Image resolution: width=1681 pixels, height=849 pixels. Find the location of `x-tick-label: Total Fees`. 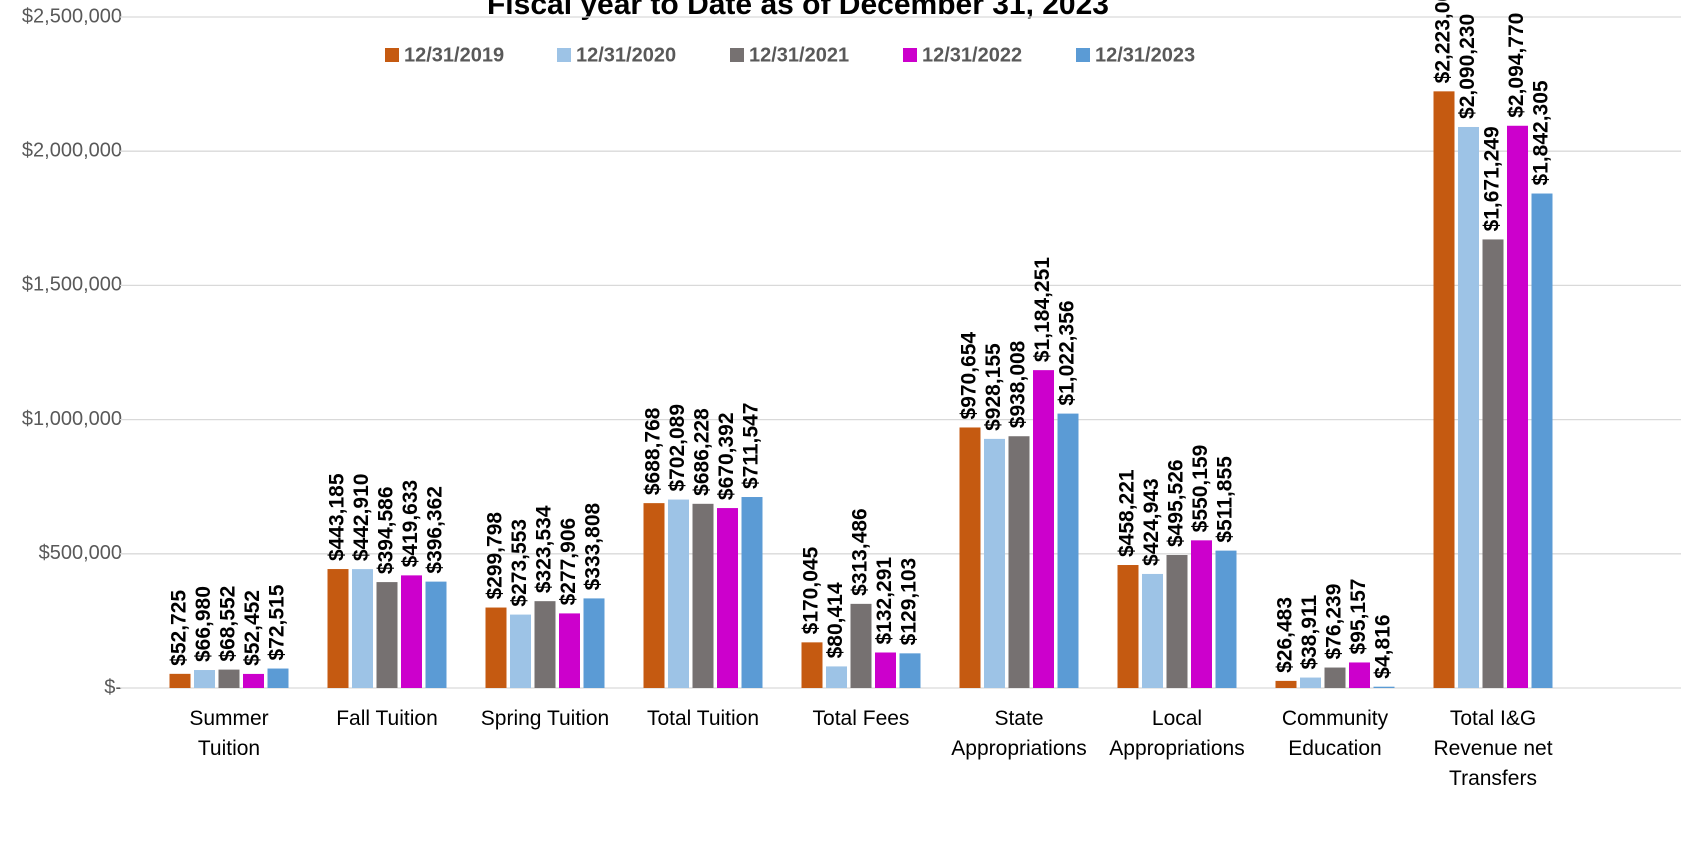

x-tick-label: Total Fees is located at coordinates (861, 718).